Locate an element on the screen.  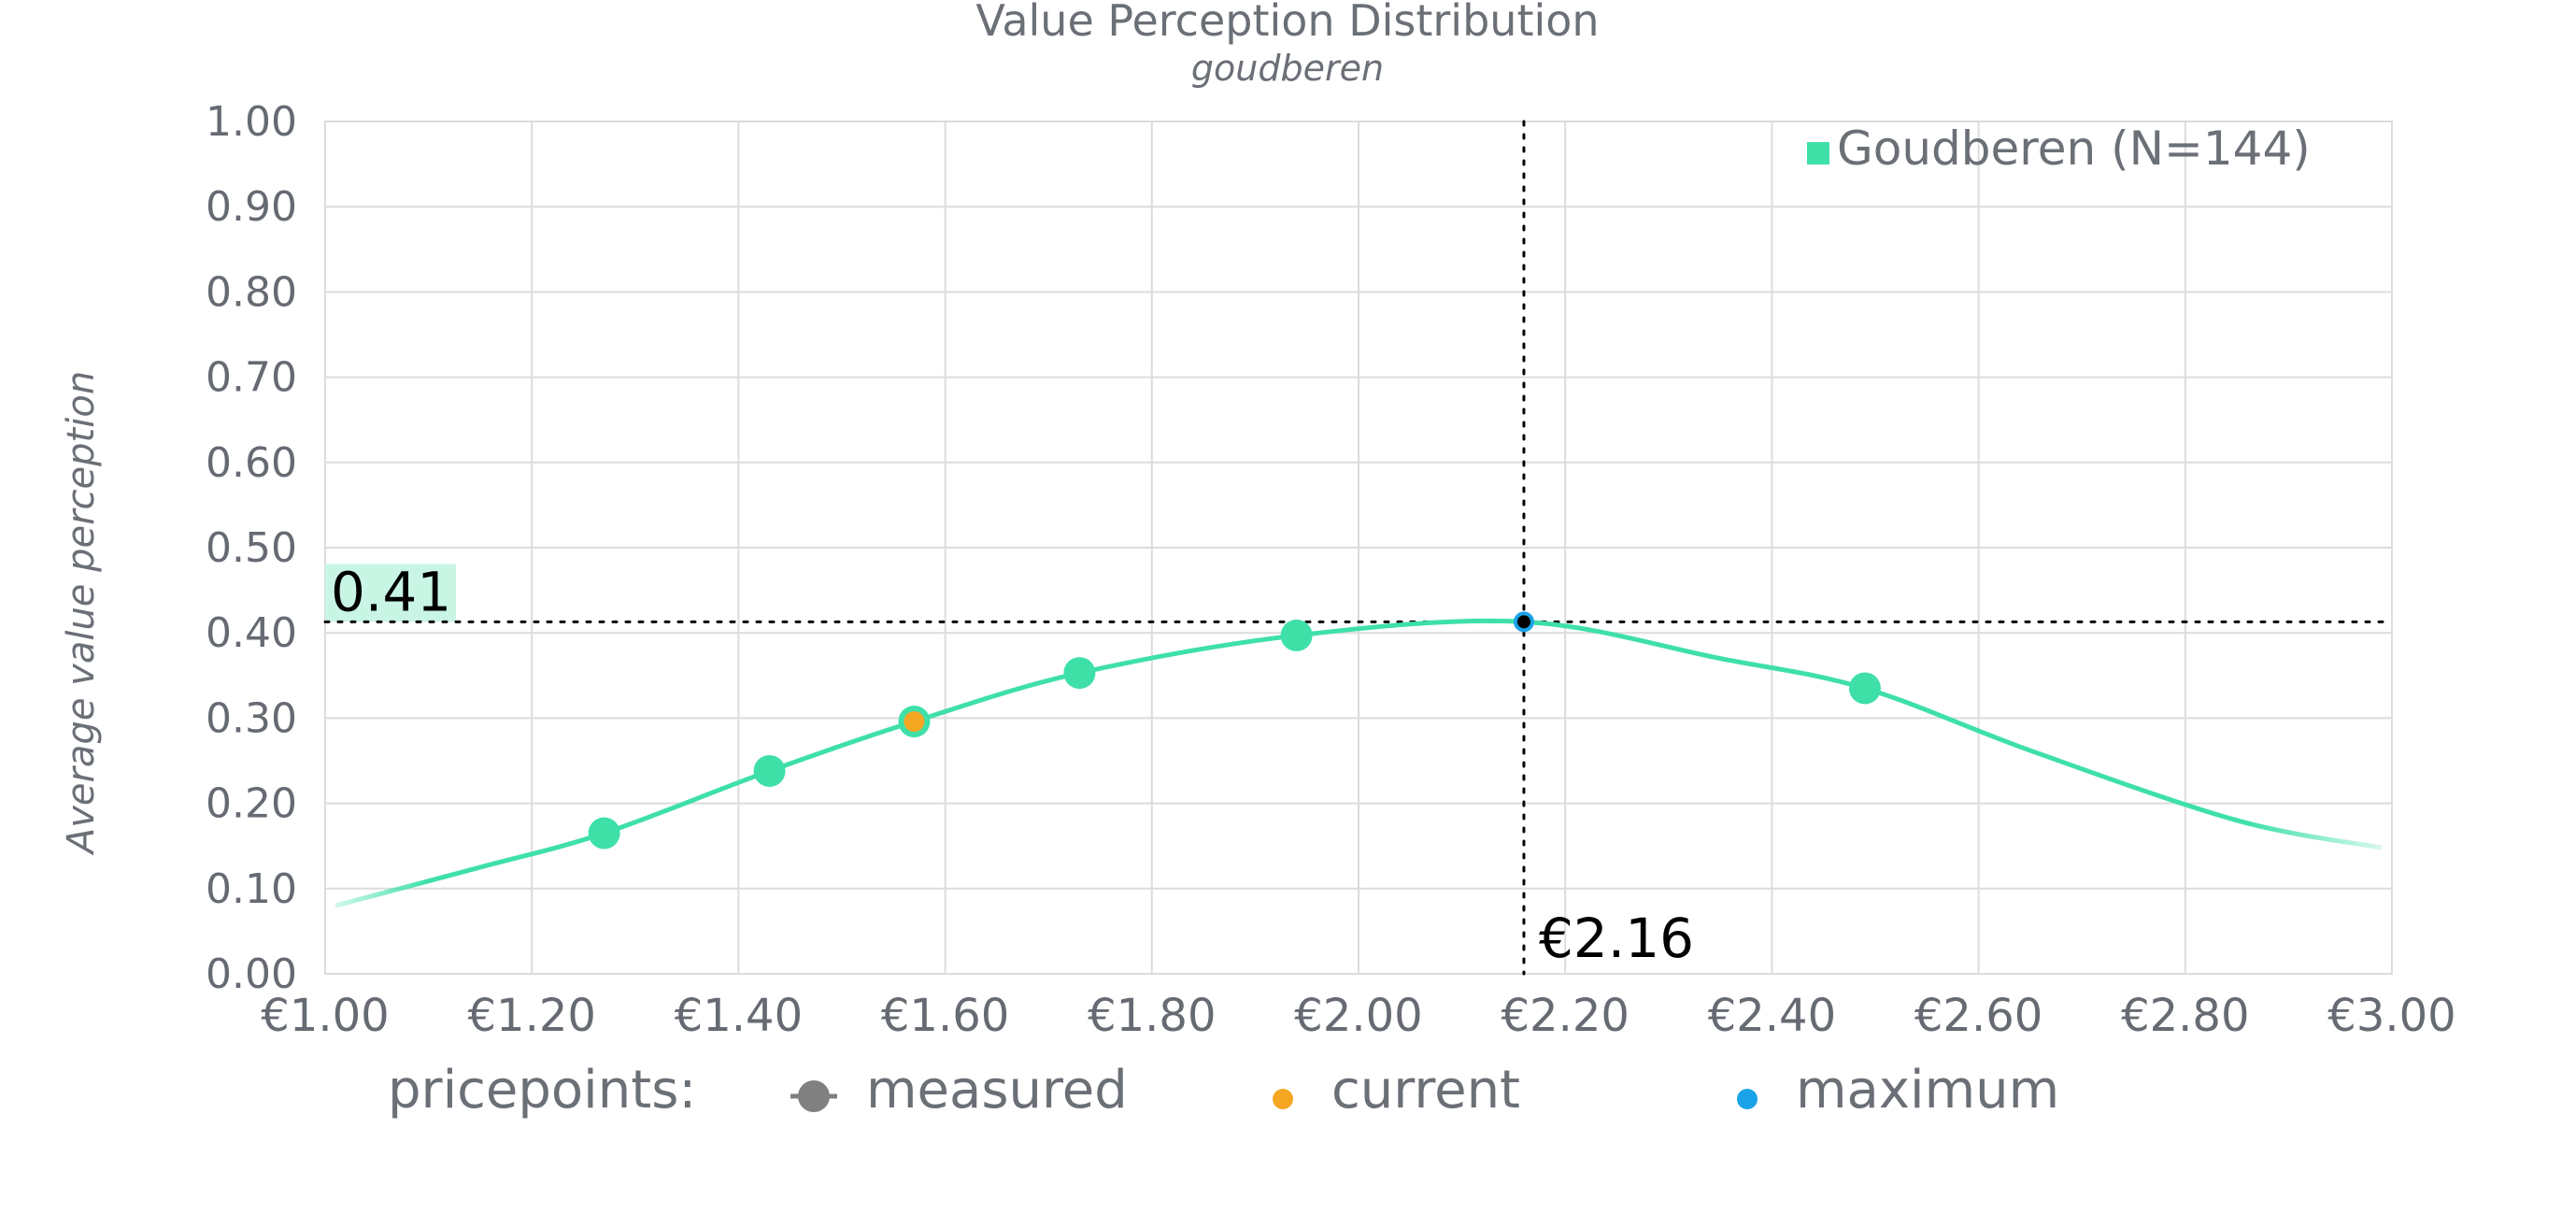
x-tick-label: €2.00 is located at coordinates (1358, 1016).